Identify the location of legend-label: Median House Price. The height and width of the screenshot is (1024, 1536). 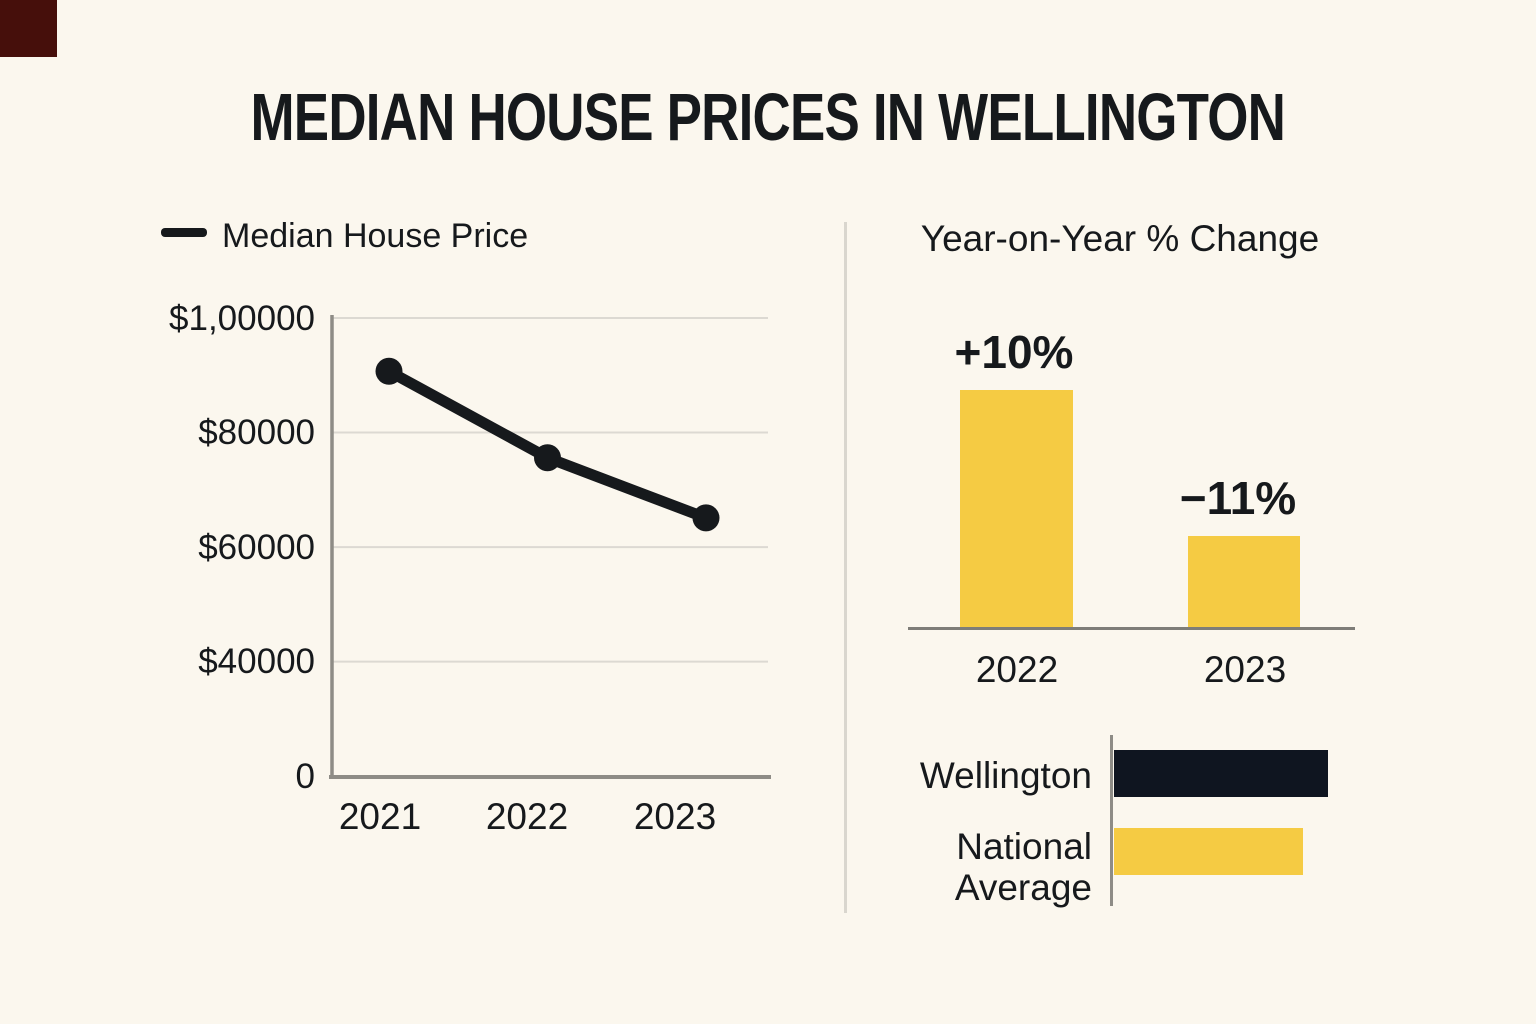
(375, 236).